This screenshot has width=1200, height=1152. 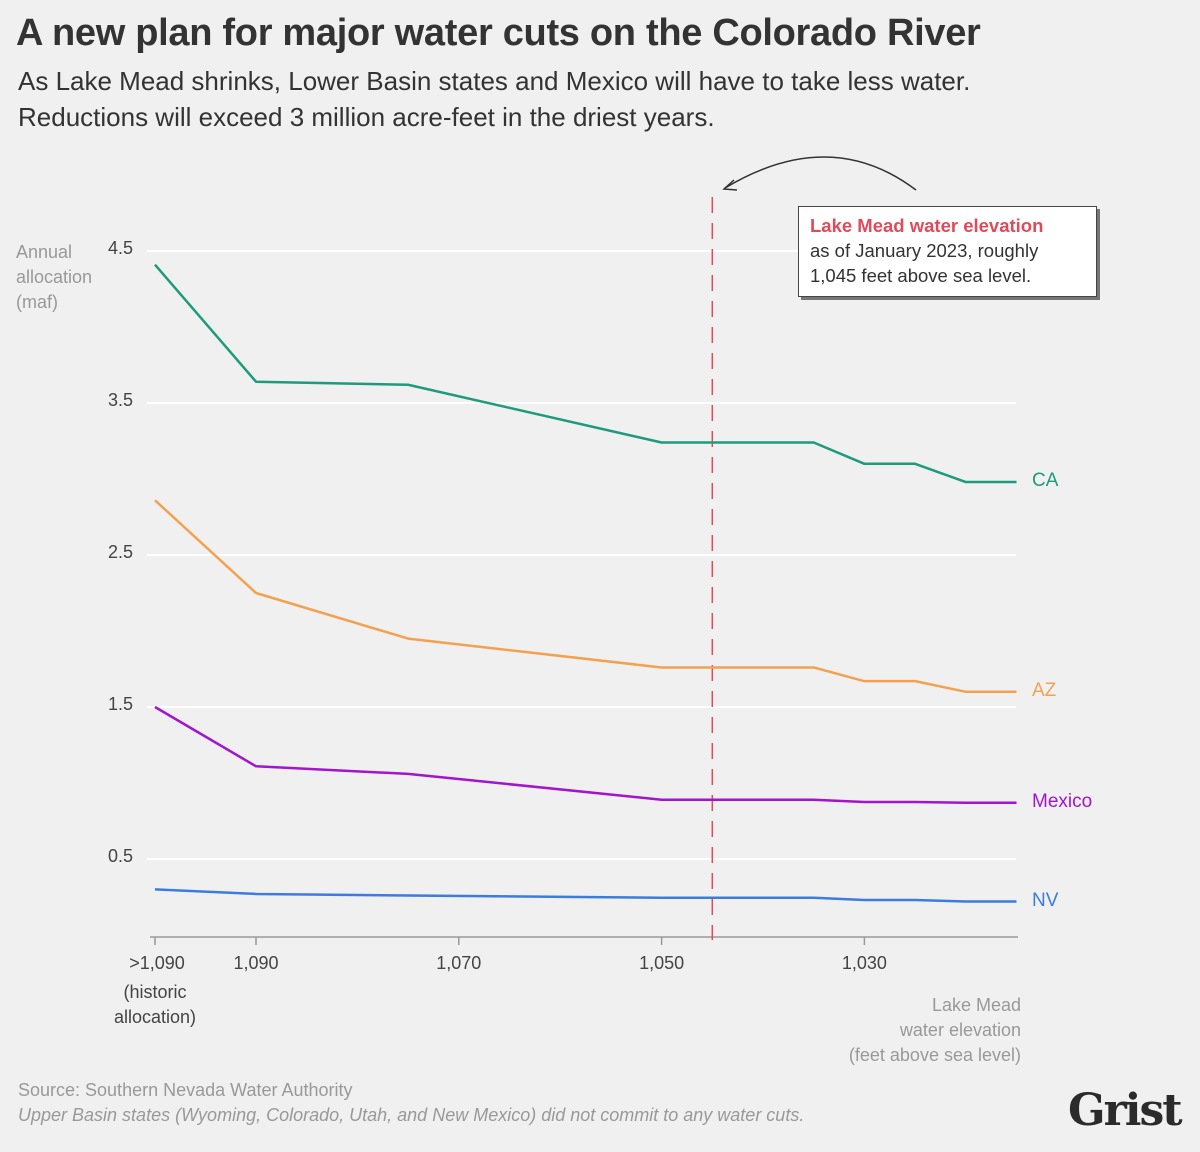 What do you see at coordinates (121, 856) in the screenshot?
I see `y-tick-label: 0.5` at bounding box center [121, 856].